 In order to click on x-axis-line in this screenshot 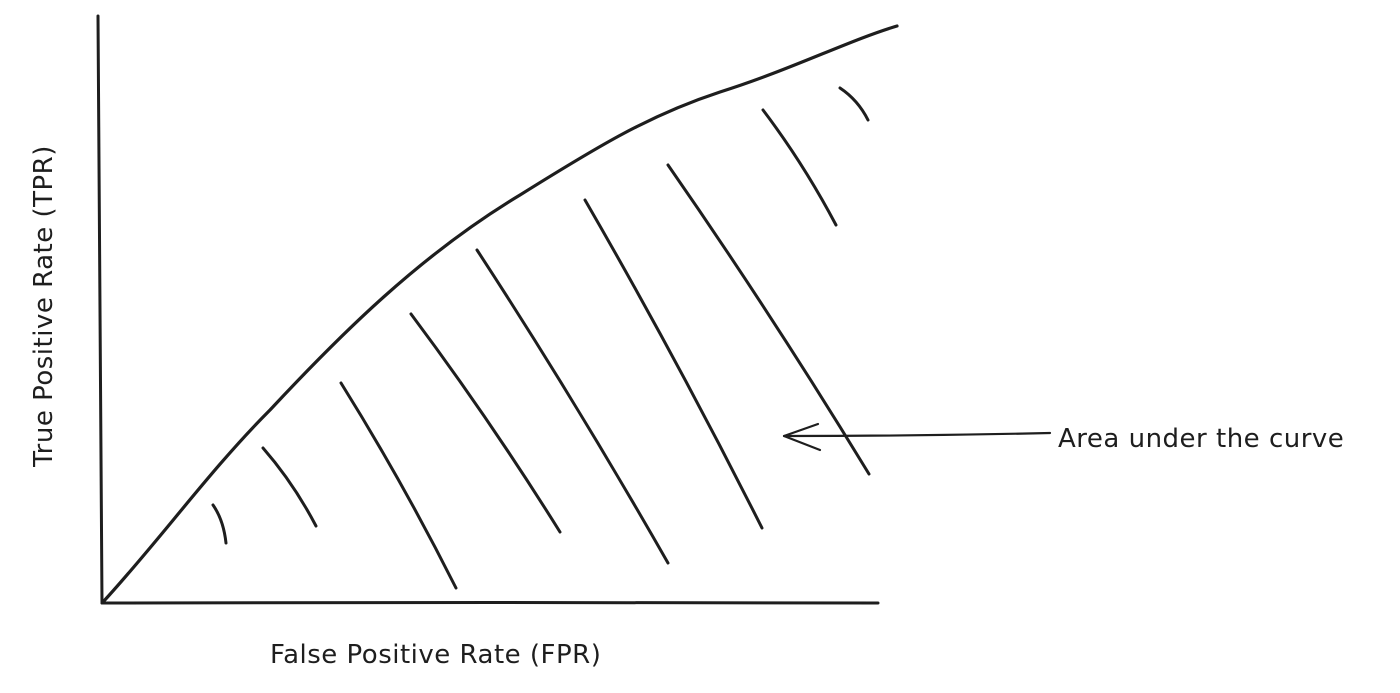, I will do `click(490, 603)`.